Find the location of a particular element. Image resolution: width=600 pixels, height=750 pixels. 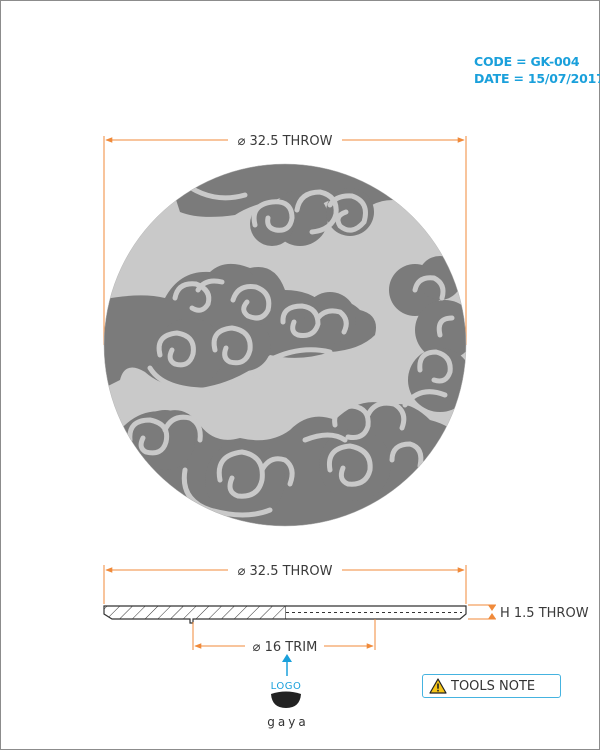

tools-note-box: TOOLS NOTE is located at coordinates (491, 686).